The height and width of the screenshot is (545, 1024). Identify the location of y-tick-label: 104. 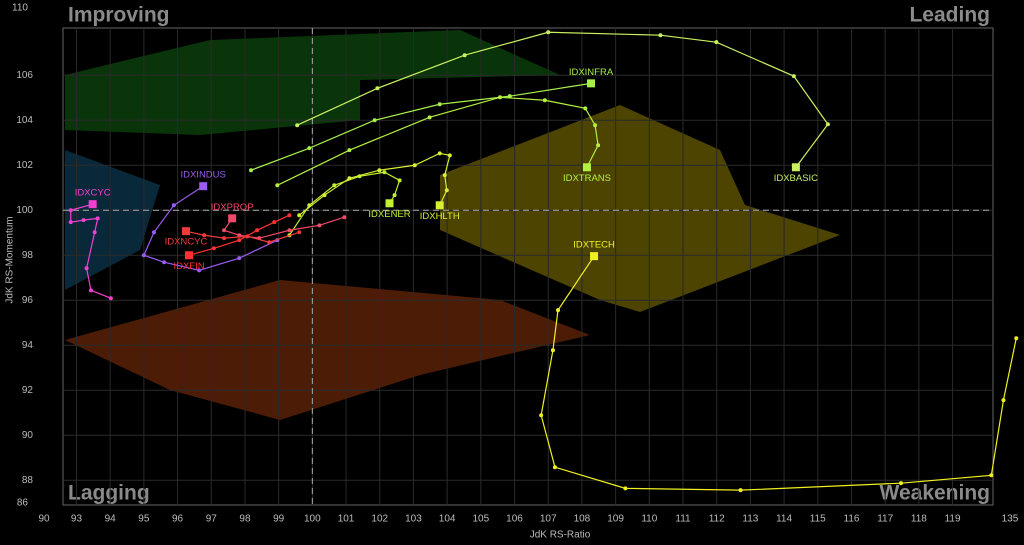
(24, 120).